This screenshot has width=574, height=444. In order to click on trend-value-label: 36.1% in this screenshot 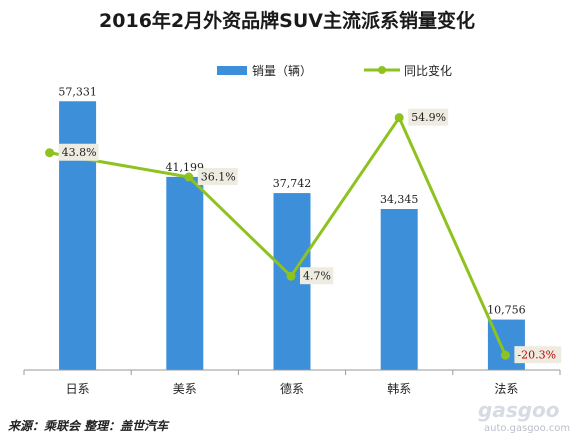, I will do `click(218, 177)`.